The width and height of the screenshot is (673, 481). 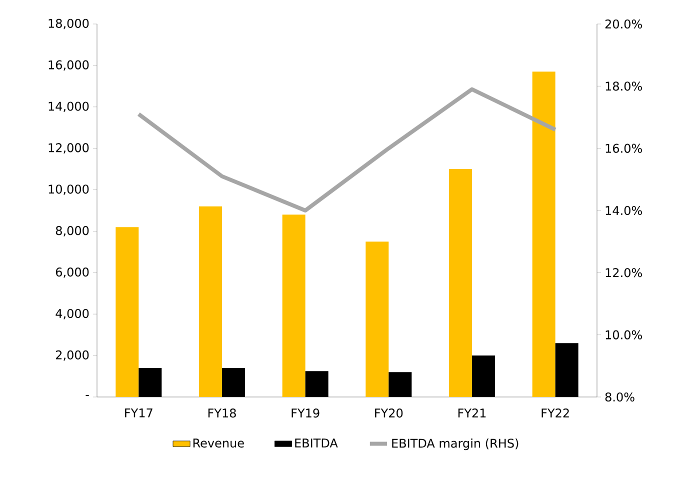 What do you see at coordinates (623, 24) in the screenshot?
I see `y2-tick-label: 20.0%` at bounding box center [623, 24].